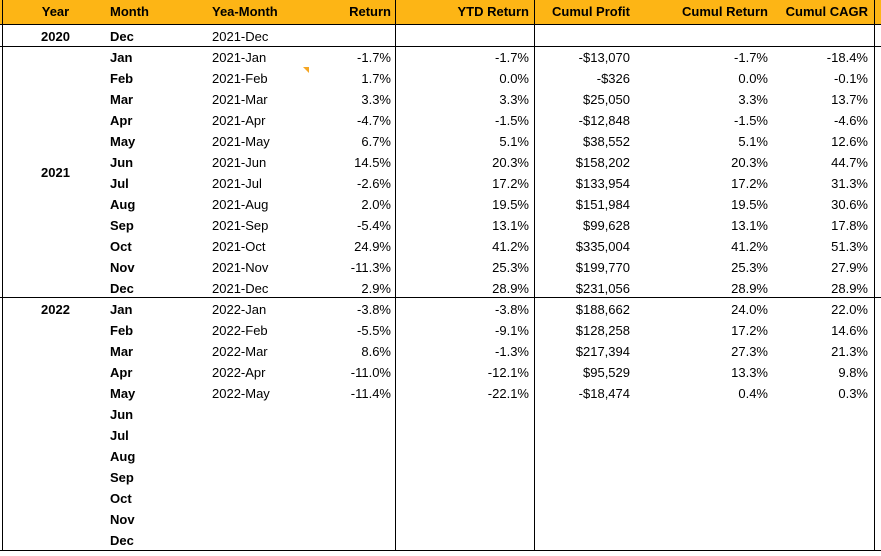 The height and width of the screenshot is (556, 881). I want to click on month-cell: Aug, so click(123, 456).